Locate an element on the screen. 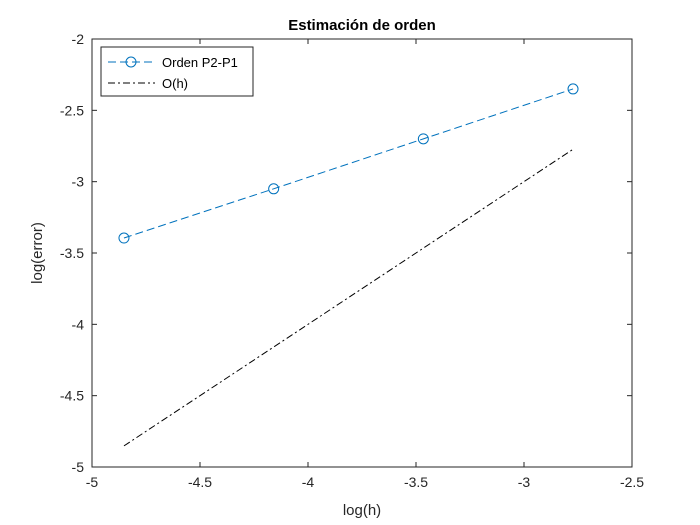 The width and height of the screenshot is (700, 525). x-tick-label: -3.5 is located at coordinates (416, 482).